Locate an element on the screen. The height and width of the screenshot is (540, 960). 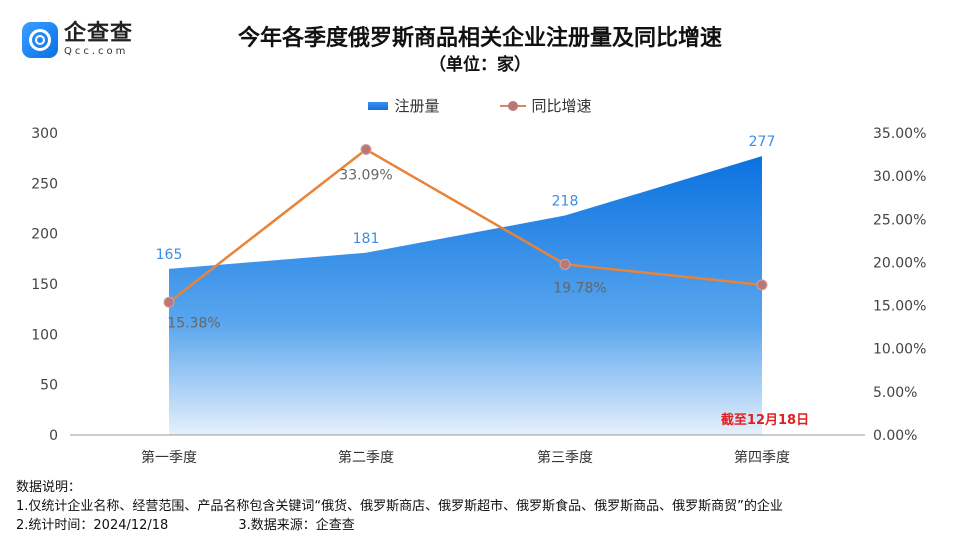
y-left-tick-label: 100 is located at coordinates (44, 335).